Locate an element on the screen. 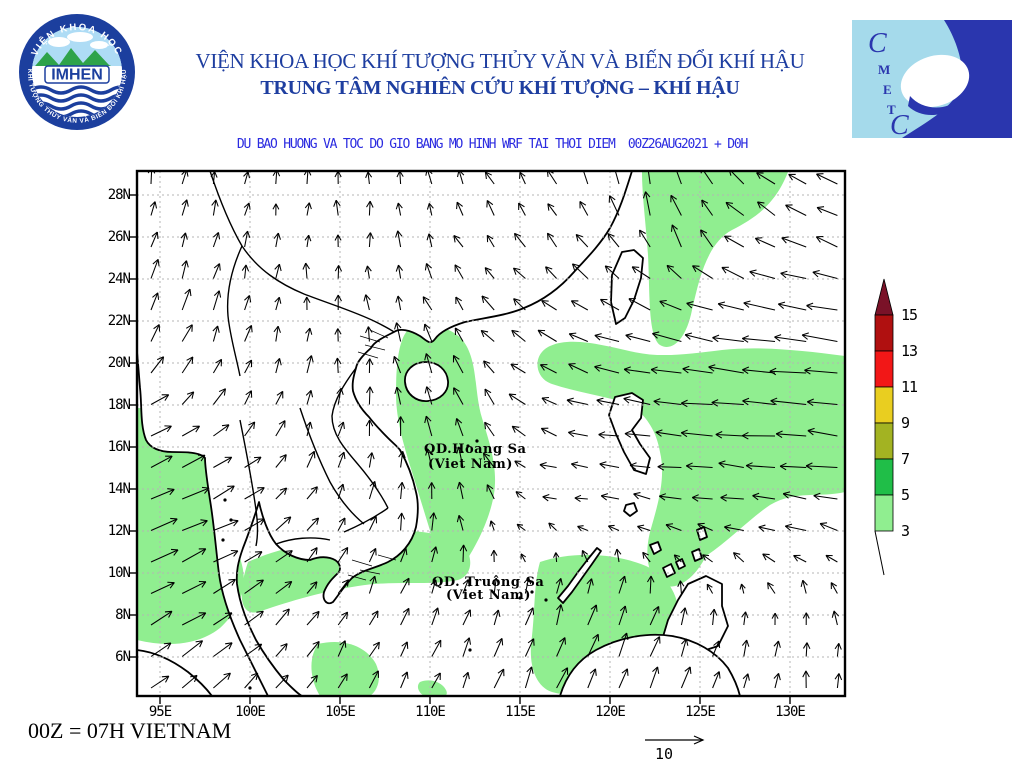 The image size is (1024, 768). legend-colorbar is located at coordinates (884, 427).